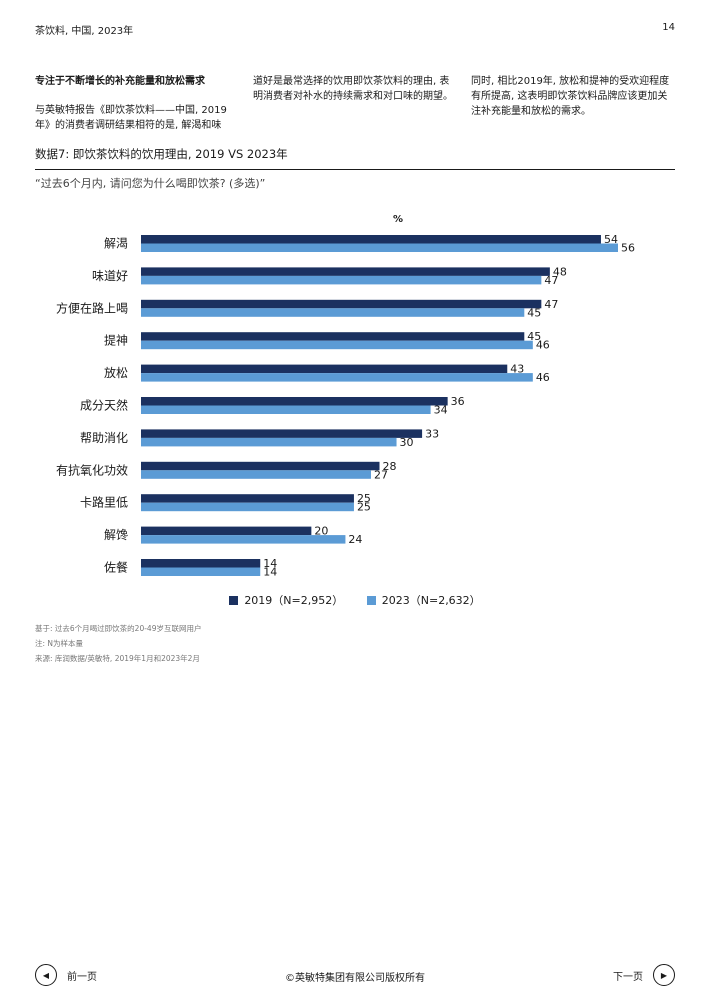  What do you see at coordinates (628, 248) in the screenshot?
I see `value-label-2023: 56` at bounding box center [628, 248].